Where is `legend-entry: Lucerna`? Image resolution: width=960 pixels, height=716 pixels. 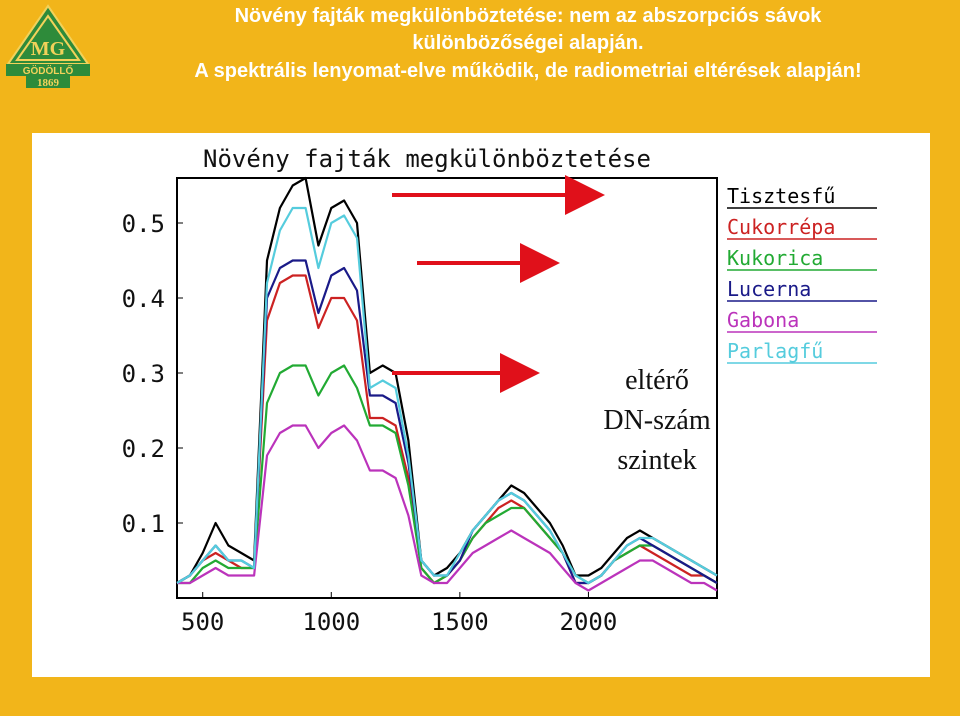 legend-entry: Lucerna is located at coordinates (769, 289).